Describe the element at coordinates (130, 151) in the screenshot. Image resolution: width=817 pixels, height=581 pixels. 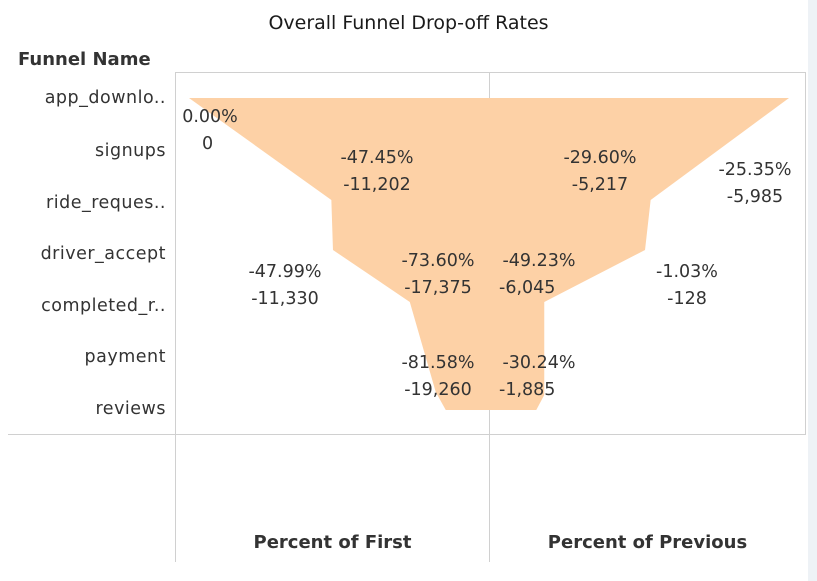
I see `row-label-signups: signups` at that location.